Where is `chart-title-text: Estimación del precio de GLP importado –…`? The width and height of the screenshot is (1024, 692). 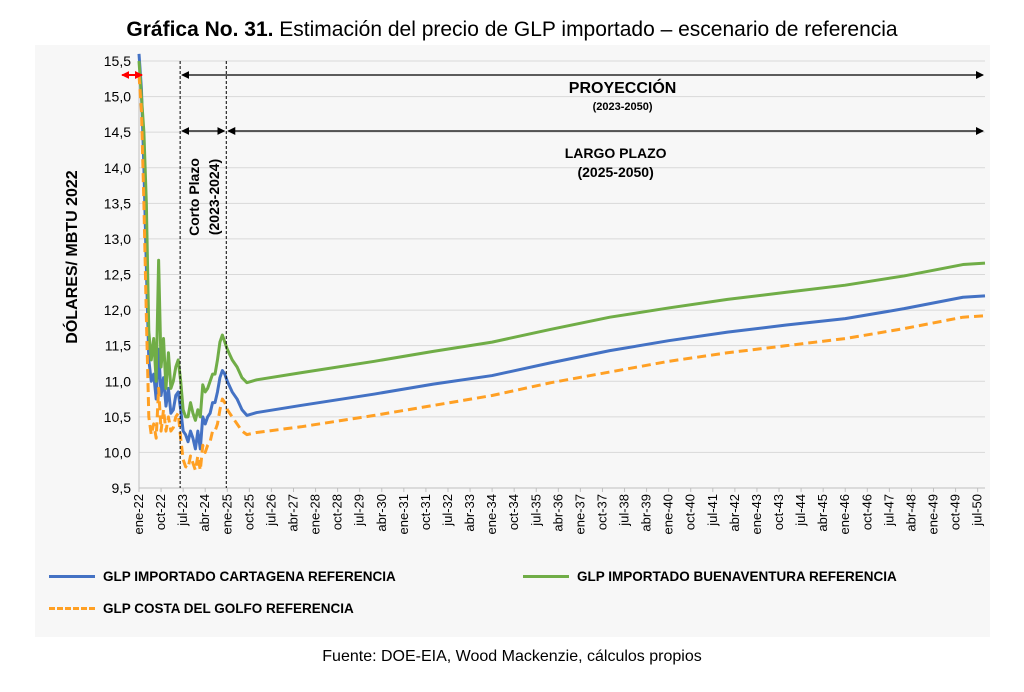
chart-title-text: Estimación del precio de GLP importado –… is located at coordinates (585, 29).